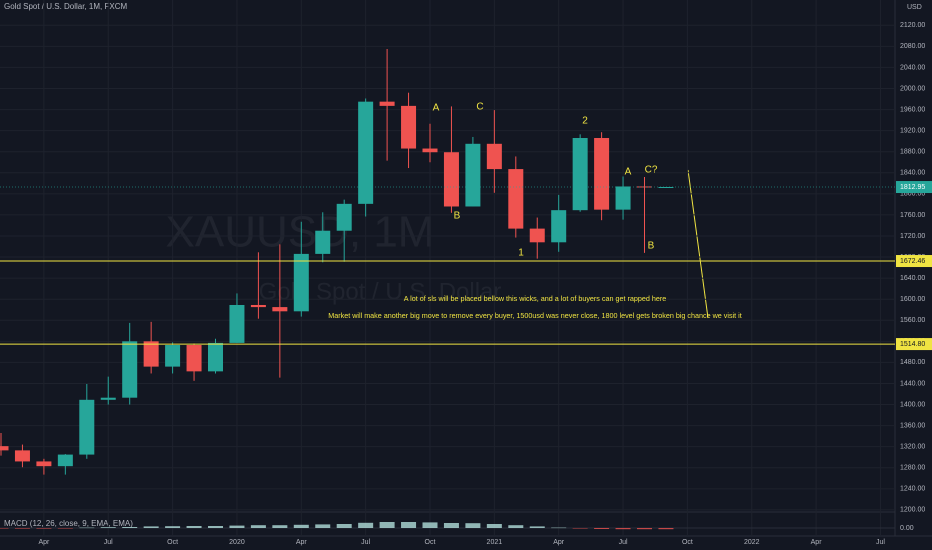  Describe the element at coordinates (479, 107) in the screenshot. I see `annotation: C` at that location.